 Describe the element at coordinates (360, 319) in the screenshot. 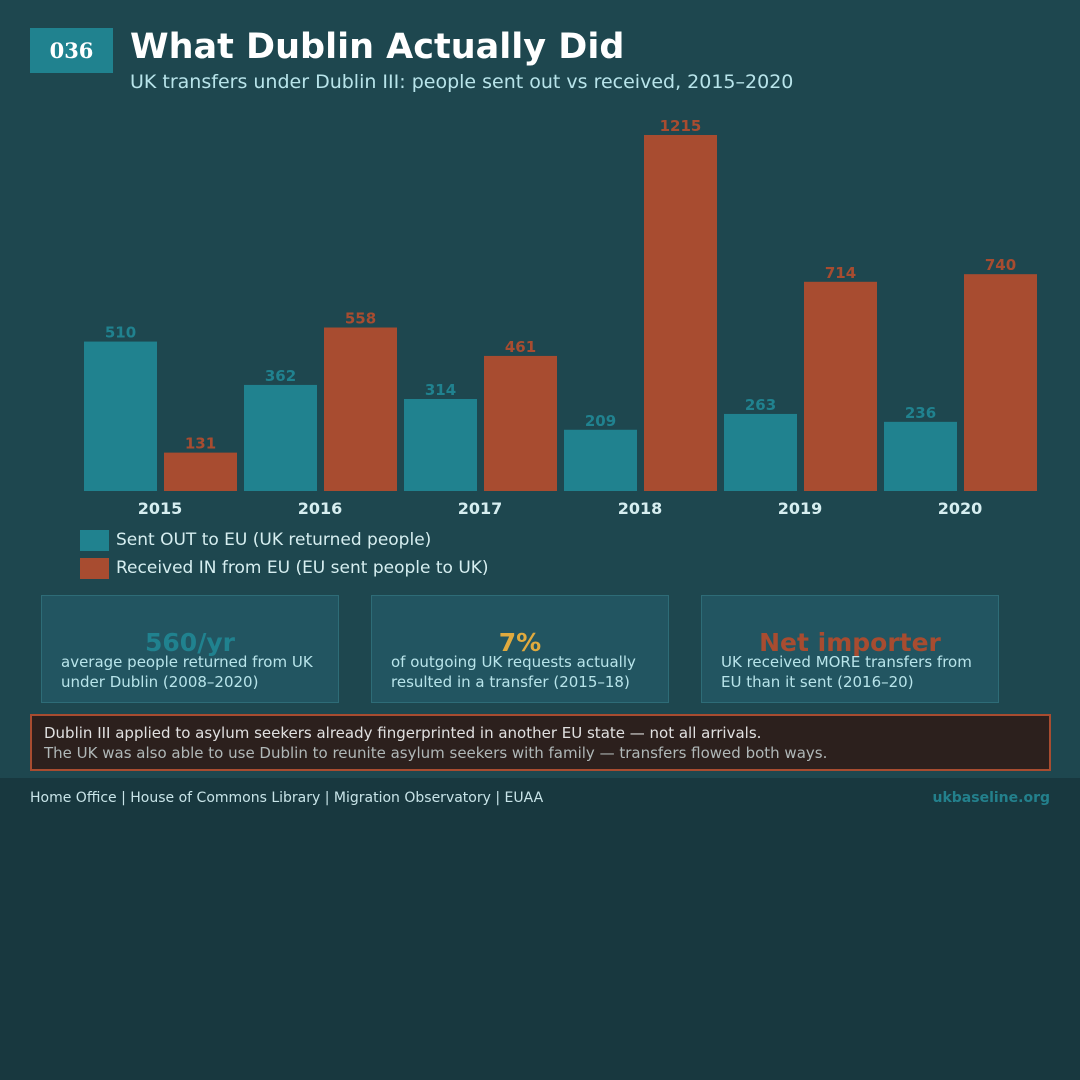

I see `data-label-received-2016: 558` at that location.